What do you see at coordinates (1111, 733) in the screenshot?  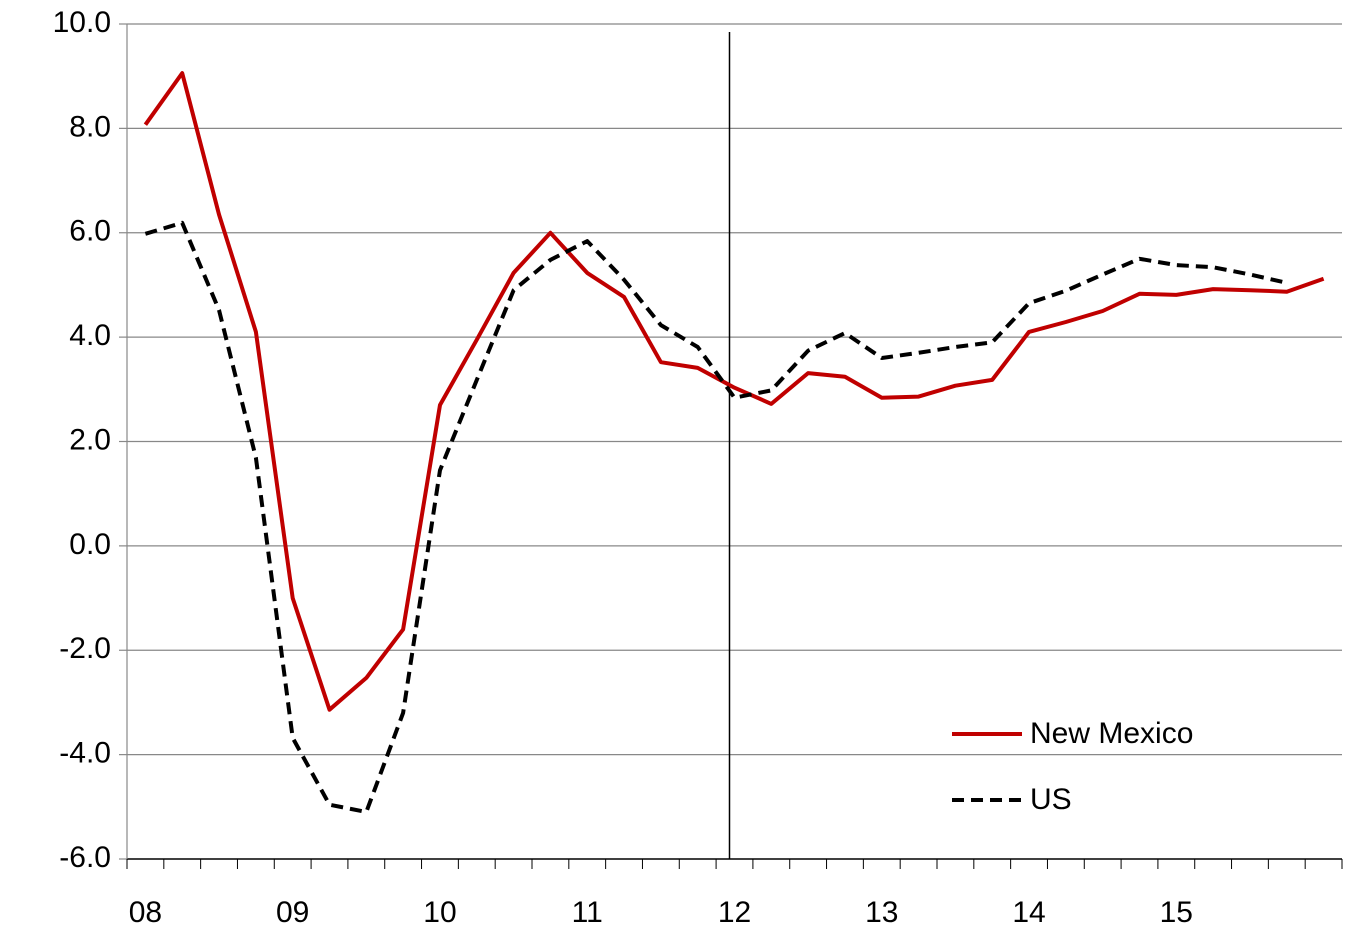 I see `legend-label: New Mexico` at bounding box center [1111, 733].